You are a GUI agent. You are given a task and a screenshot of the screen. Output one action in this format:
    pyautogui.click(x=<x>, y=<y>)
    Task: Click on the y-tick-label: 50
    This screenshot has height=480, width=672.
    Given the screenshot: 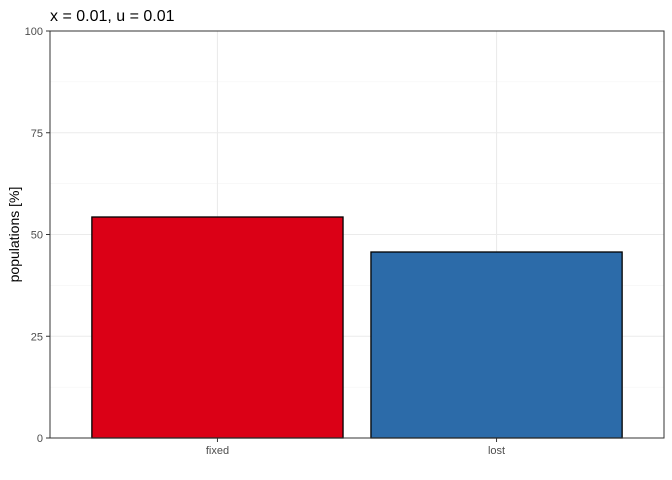 What is the action you would take?
    pyautogui.click(x=37, y=236)
    